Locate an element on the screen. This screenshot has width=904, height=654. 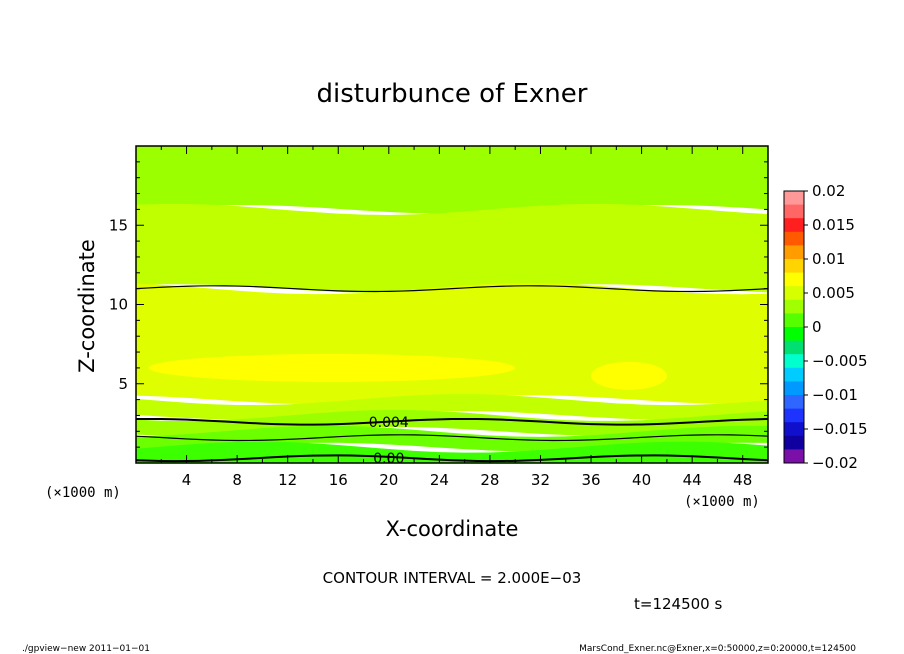
x-tick-label: 48 is located at coordinates (742, 480).